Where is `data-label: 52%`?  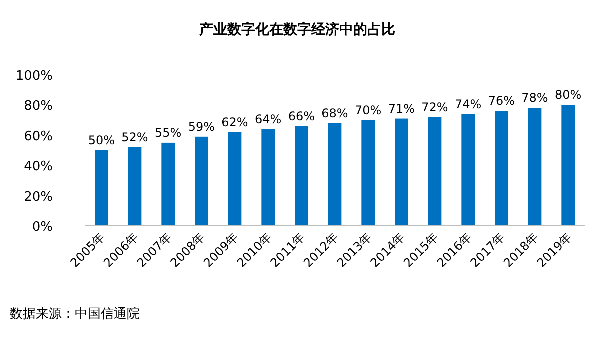 data-label: 52% is located at coordinates (135, 137).